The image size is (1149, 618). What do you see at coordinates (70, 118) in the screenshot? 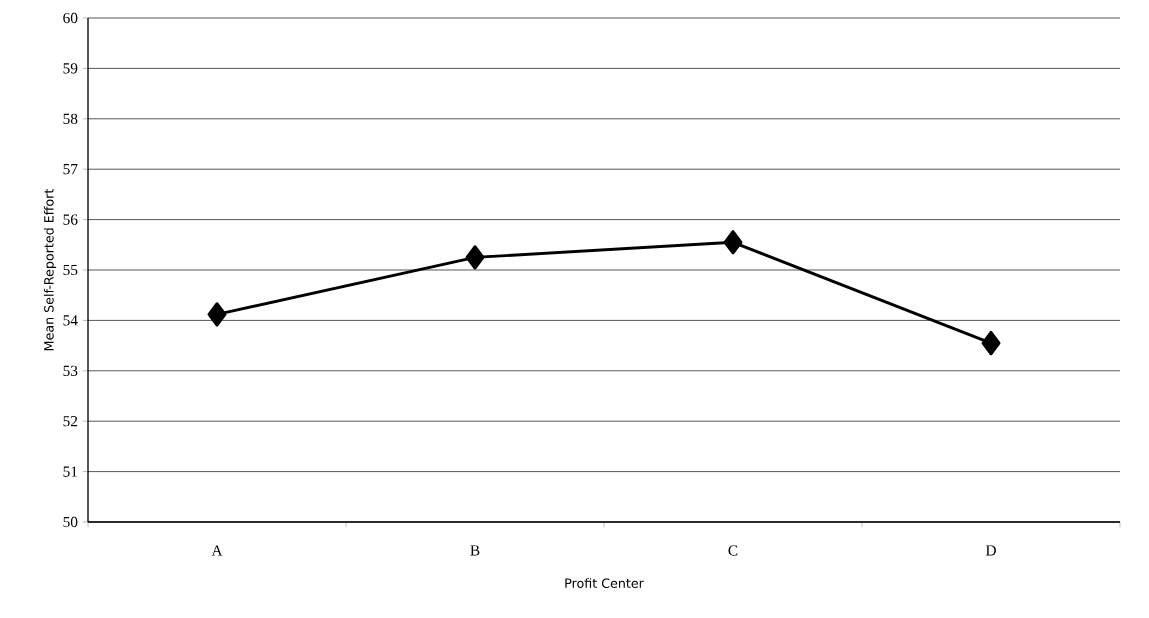
I see `y-tick-label: 58` at bounding box center [70, 118].